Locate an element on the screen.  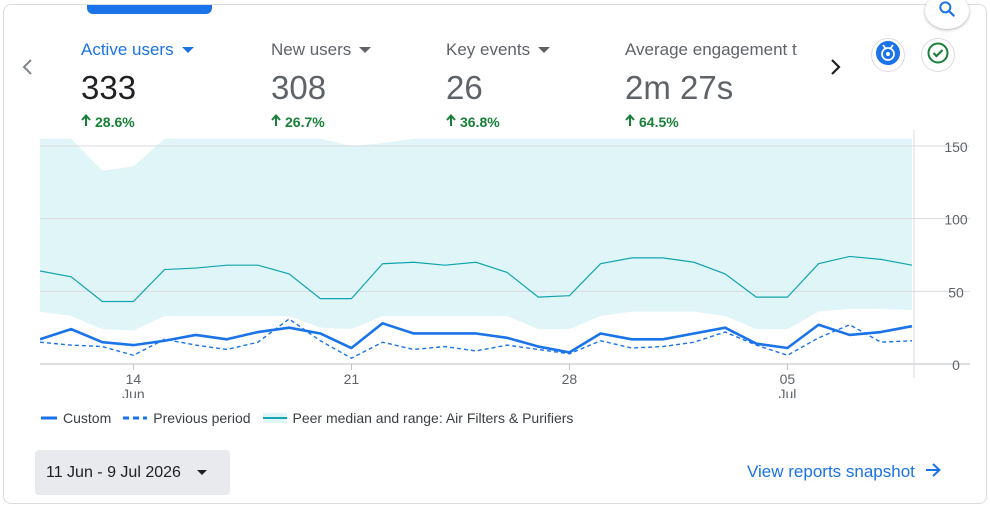
metric-title: Key events is located at coordinates (498, 50).